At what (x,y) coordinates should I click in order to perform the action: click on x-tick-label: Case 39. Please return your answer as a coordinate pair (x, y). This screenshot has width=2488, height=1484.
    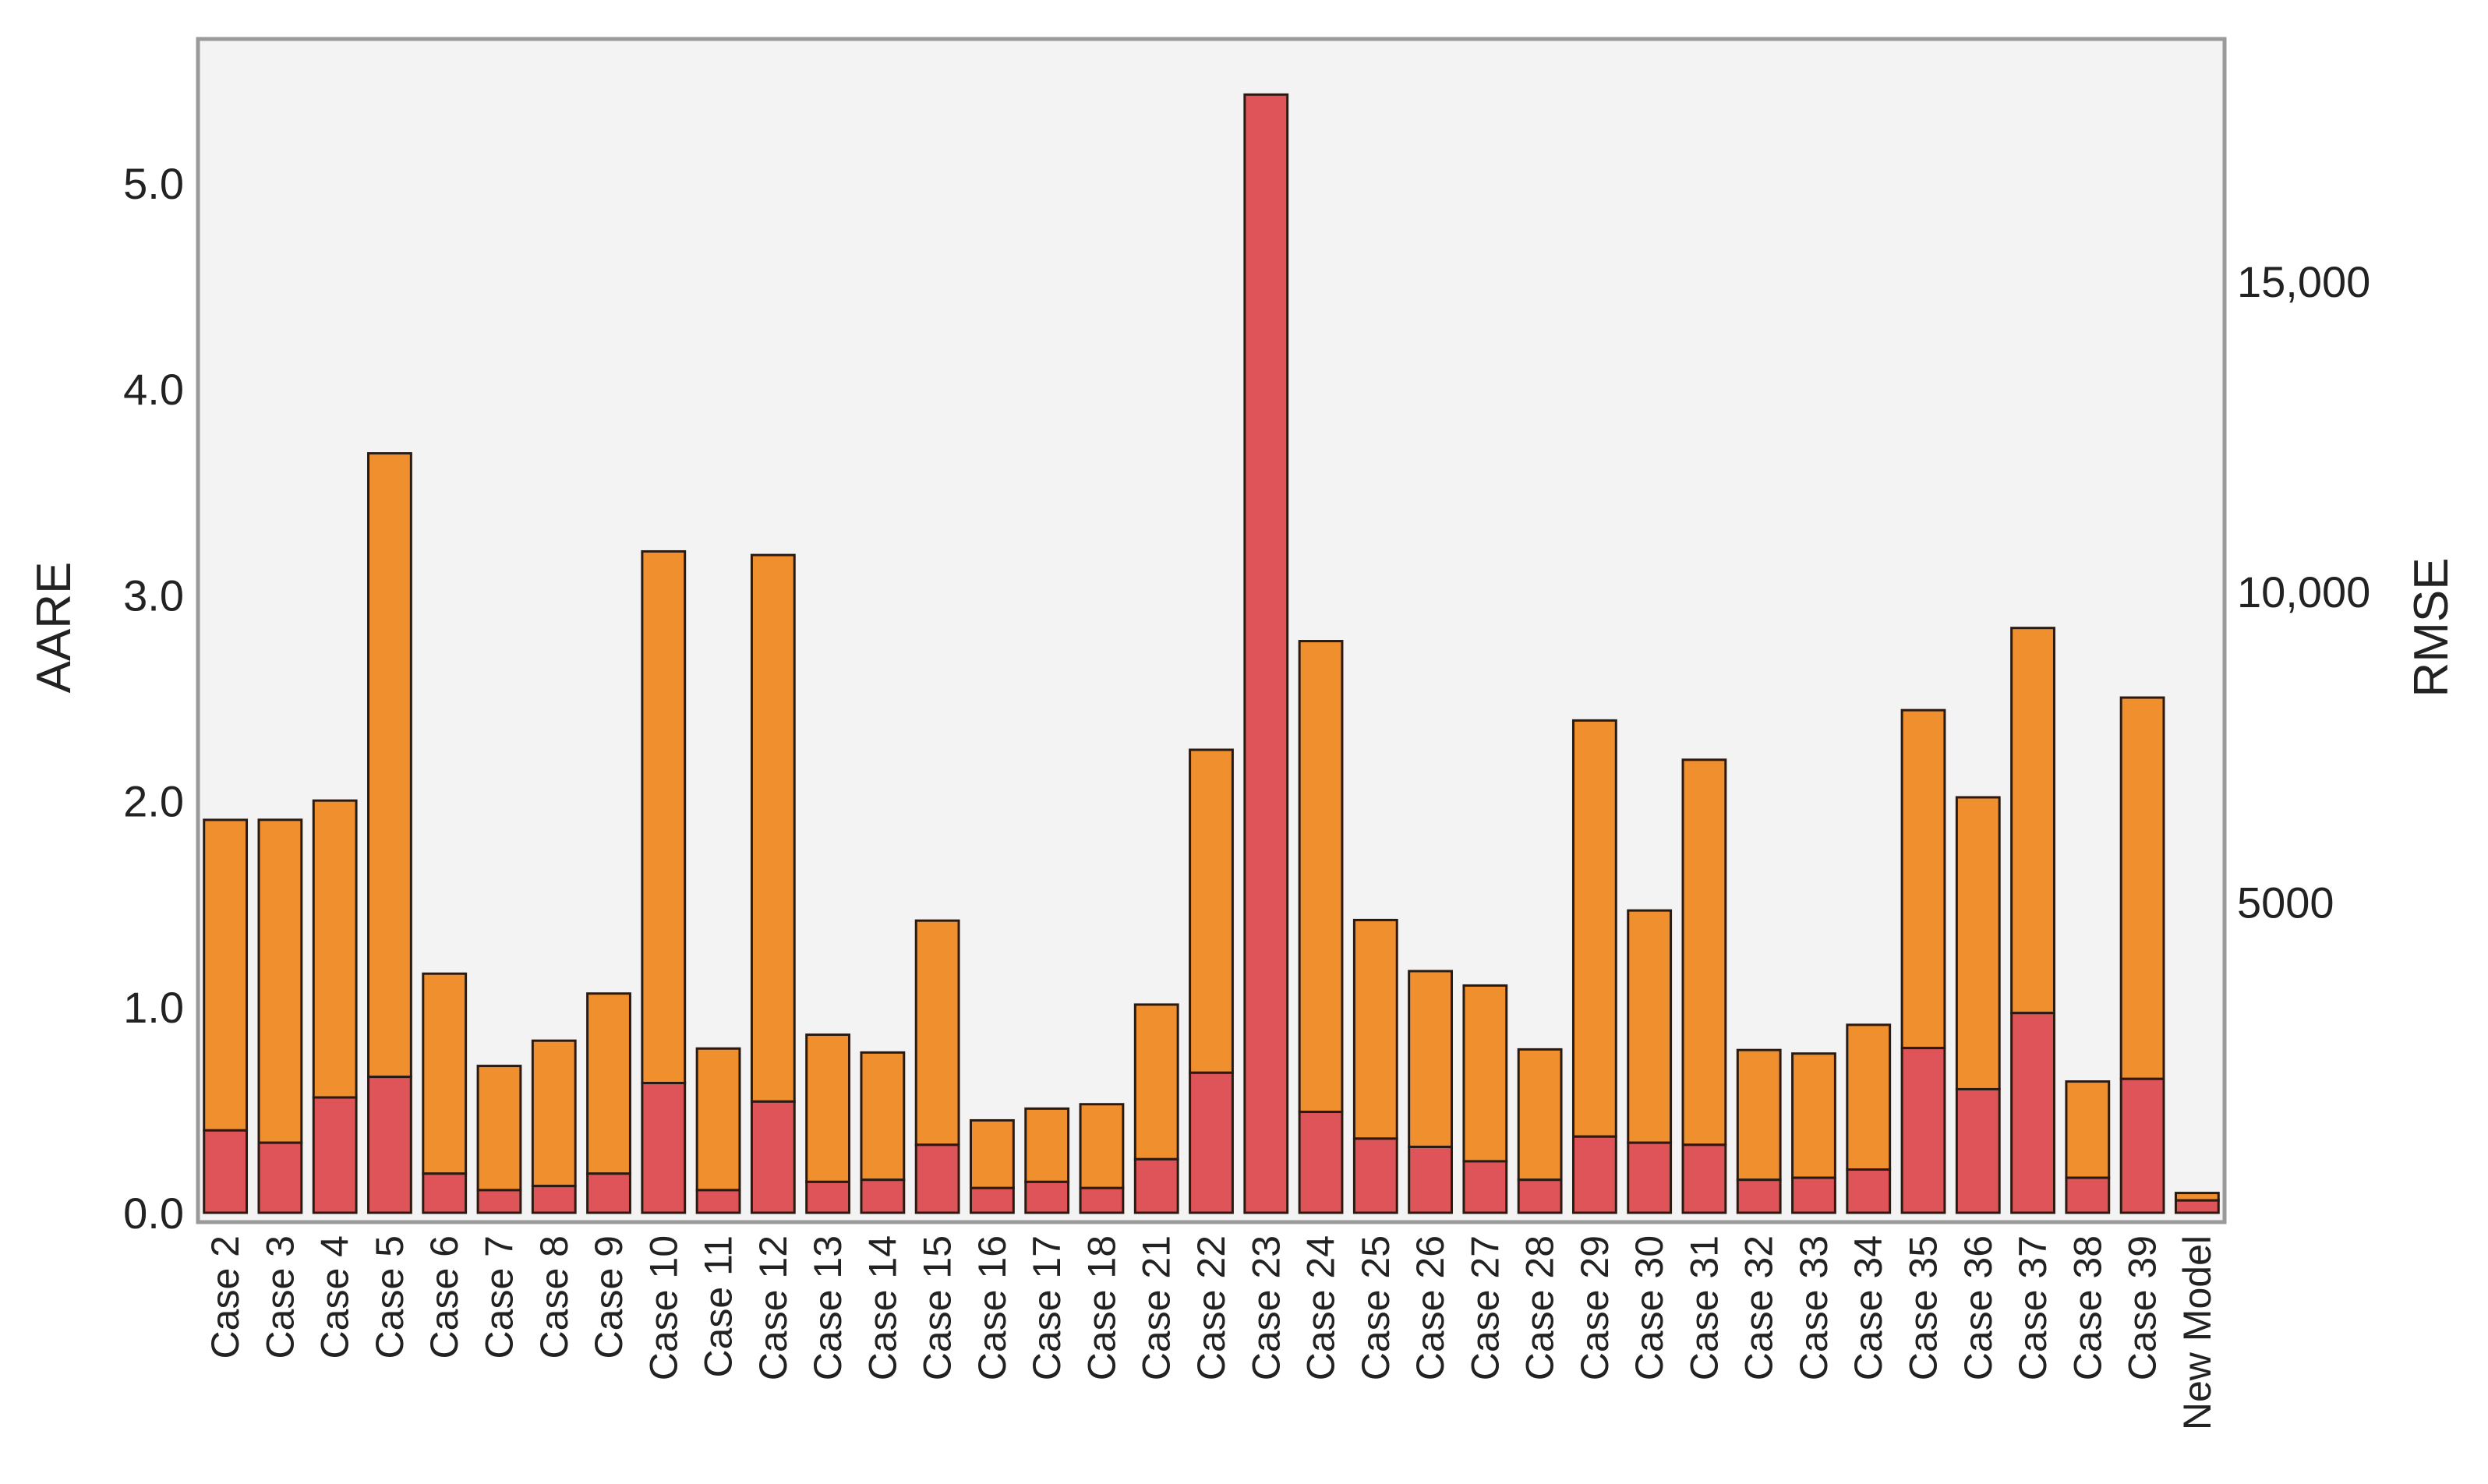
    Looking at the image, I should click on (2143, 1307).